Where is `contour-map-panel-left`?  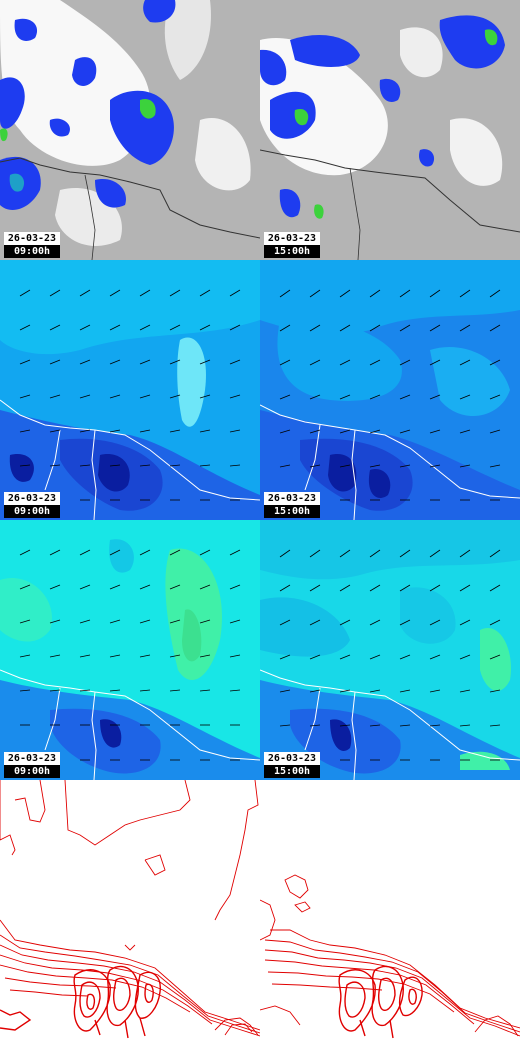 contour-map-panel-left is located at coordinates (130, 910).